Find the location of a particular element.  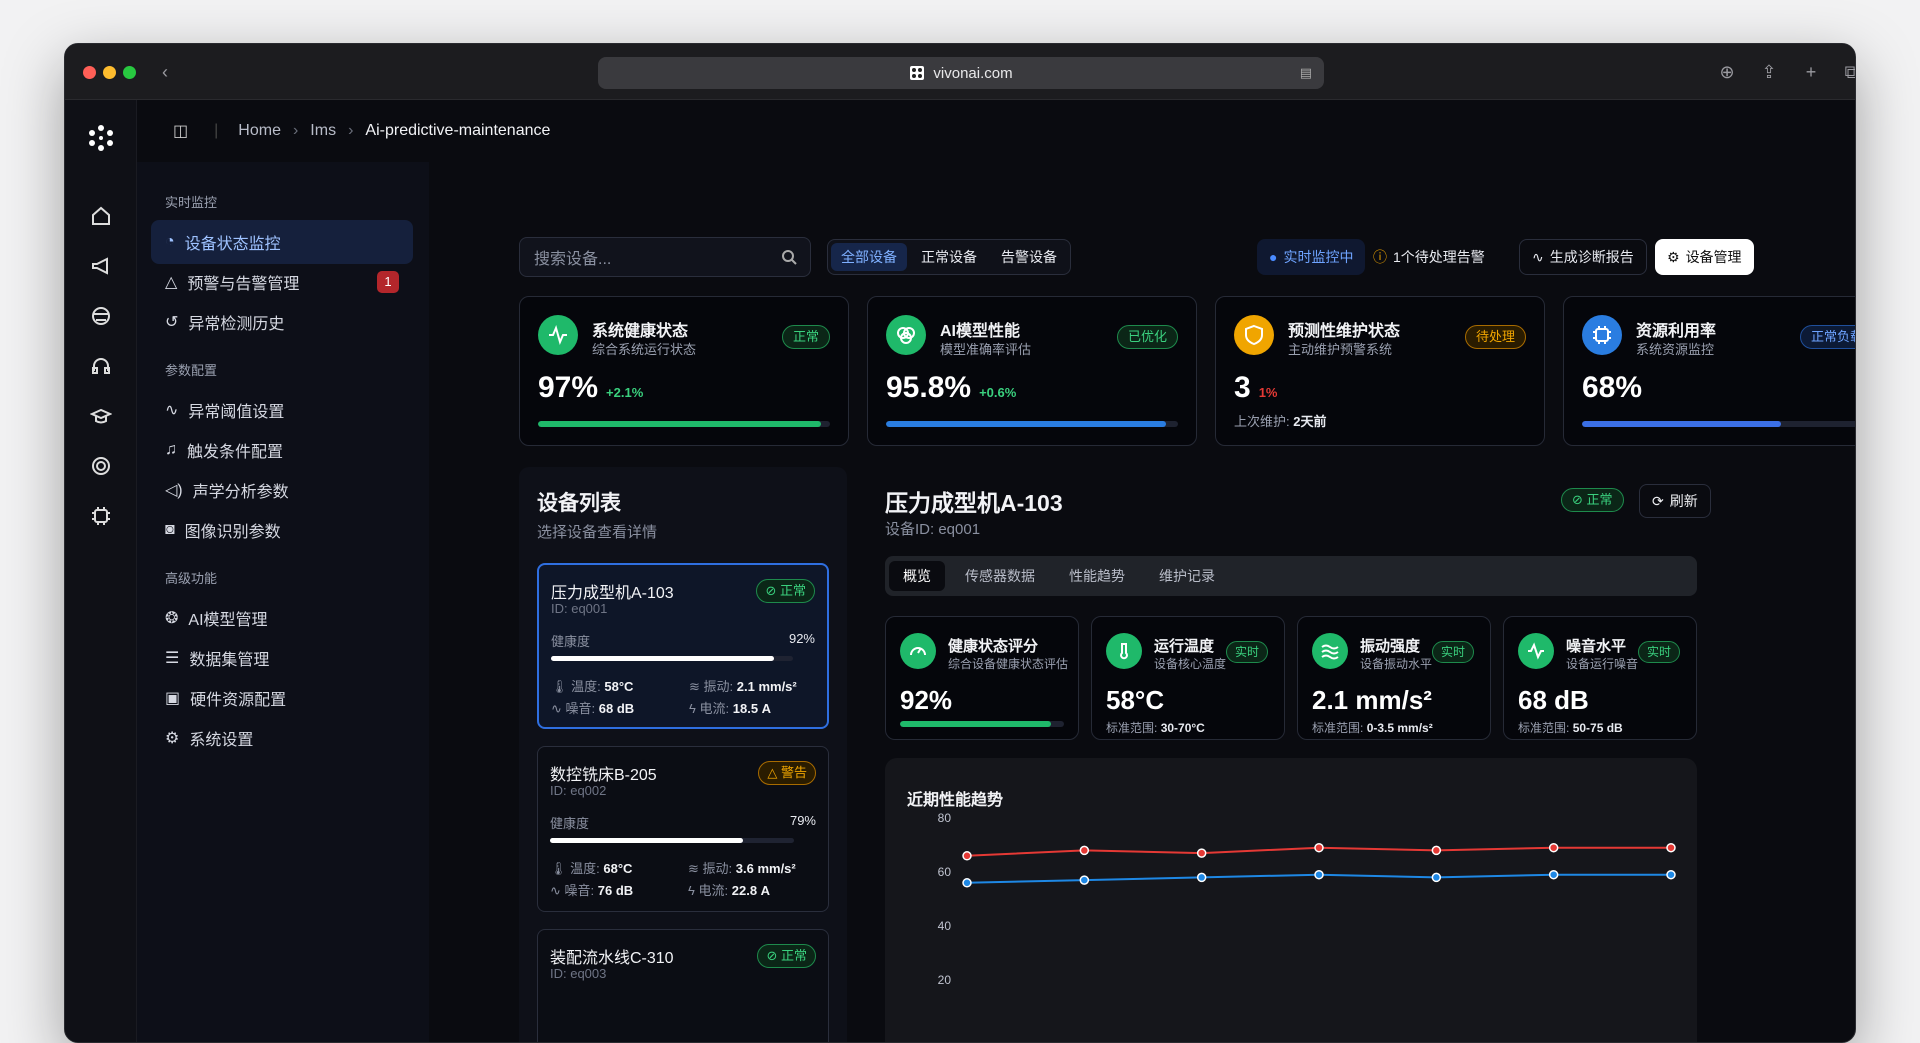

sidebar-item-trigger: ♫ 触发条件配置 is located at coordinates (282, 450).